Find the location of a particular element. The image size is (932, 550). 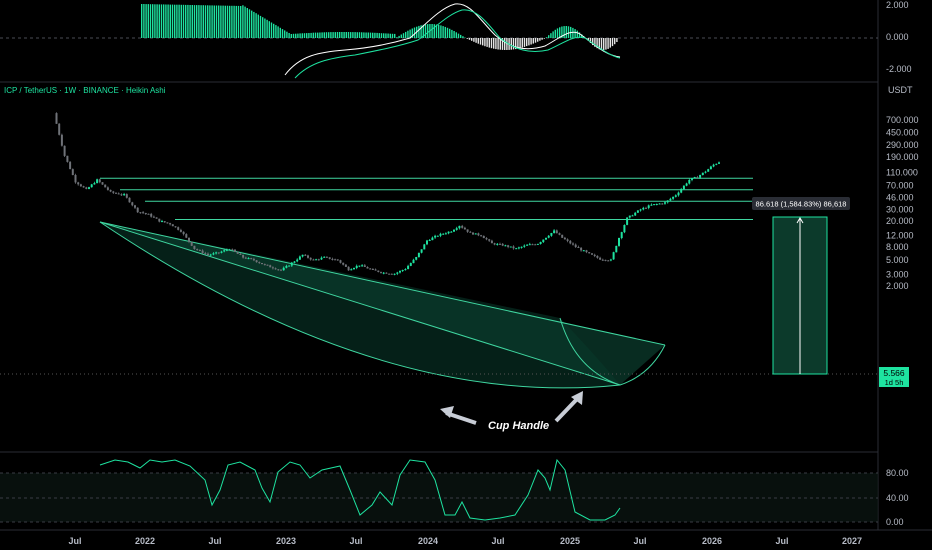

time-tick-label: 2024 is located at coordinates (428, 541).